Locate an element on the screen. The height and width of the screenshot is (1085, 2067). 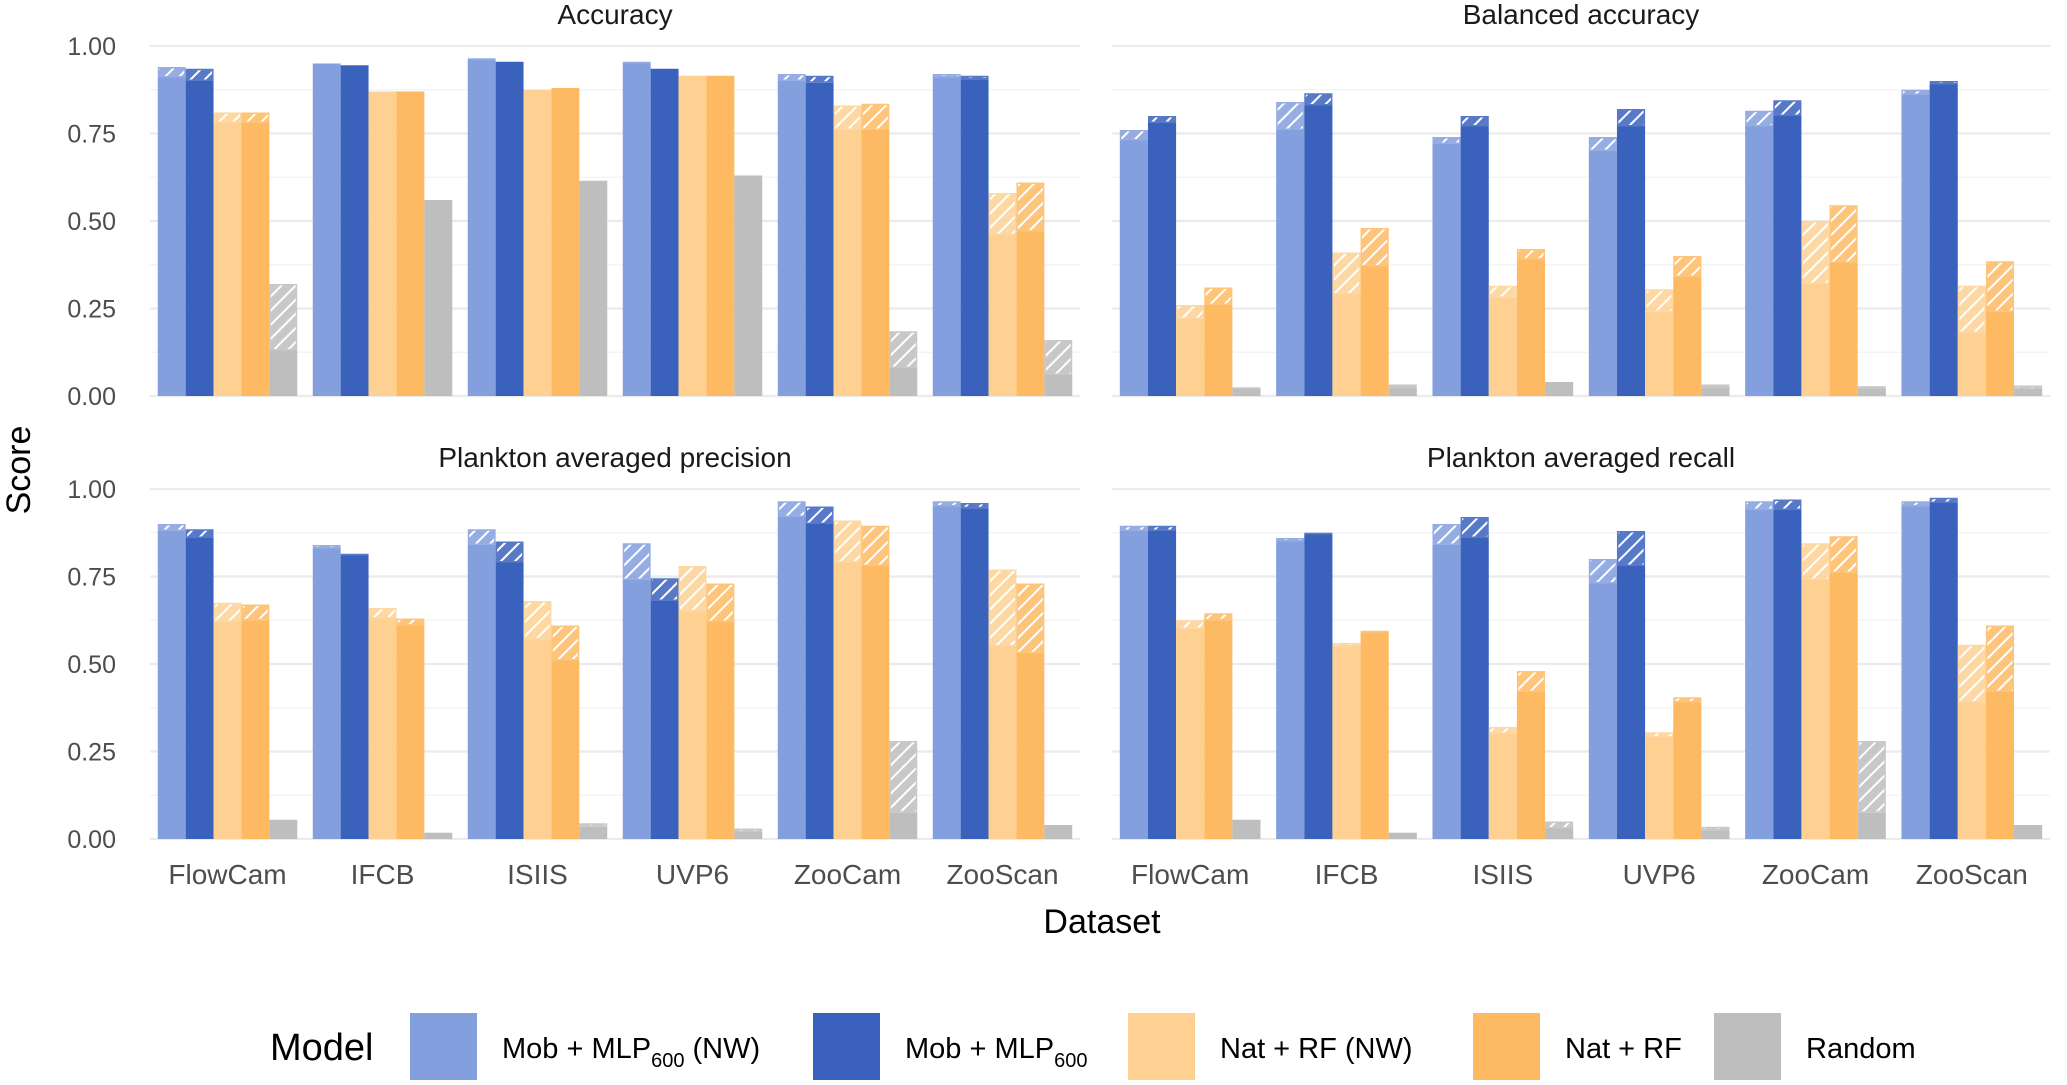
y-tick-label: 0.00 is located at coordinates (91, 840).